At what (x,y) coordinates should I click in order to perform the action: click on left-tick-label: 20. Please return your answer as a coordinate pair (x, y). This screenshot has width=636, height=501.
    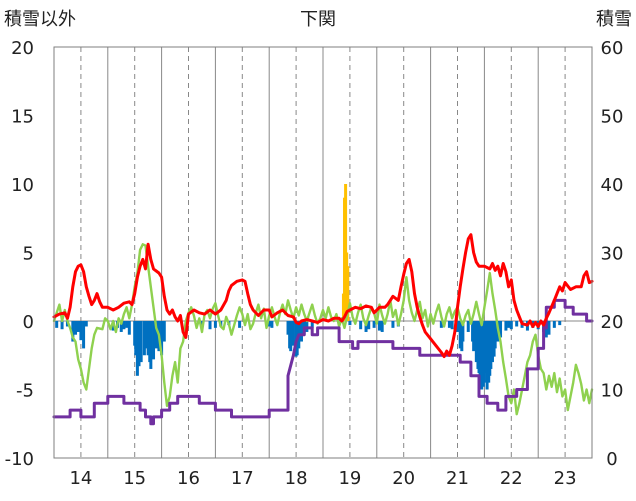
    Looking at the image, I should click on (22, 48).